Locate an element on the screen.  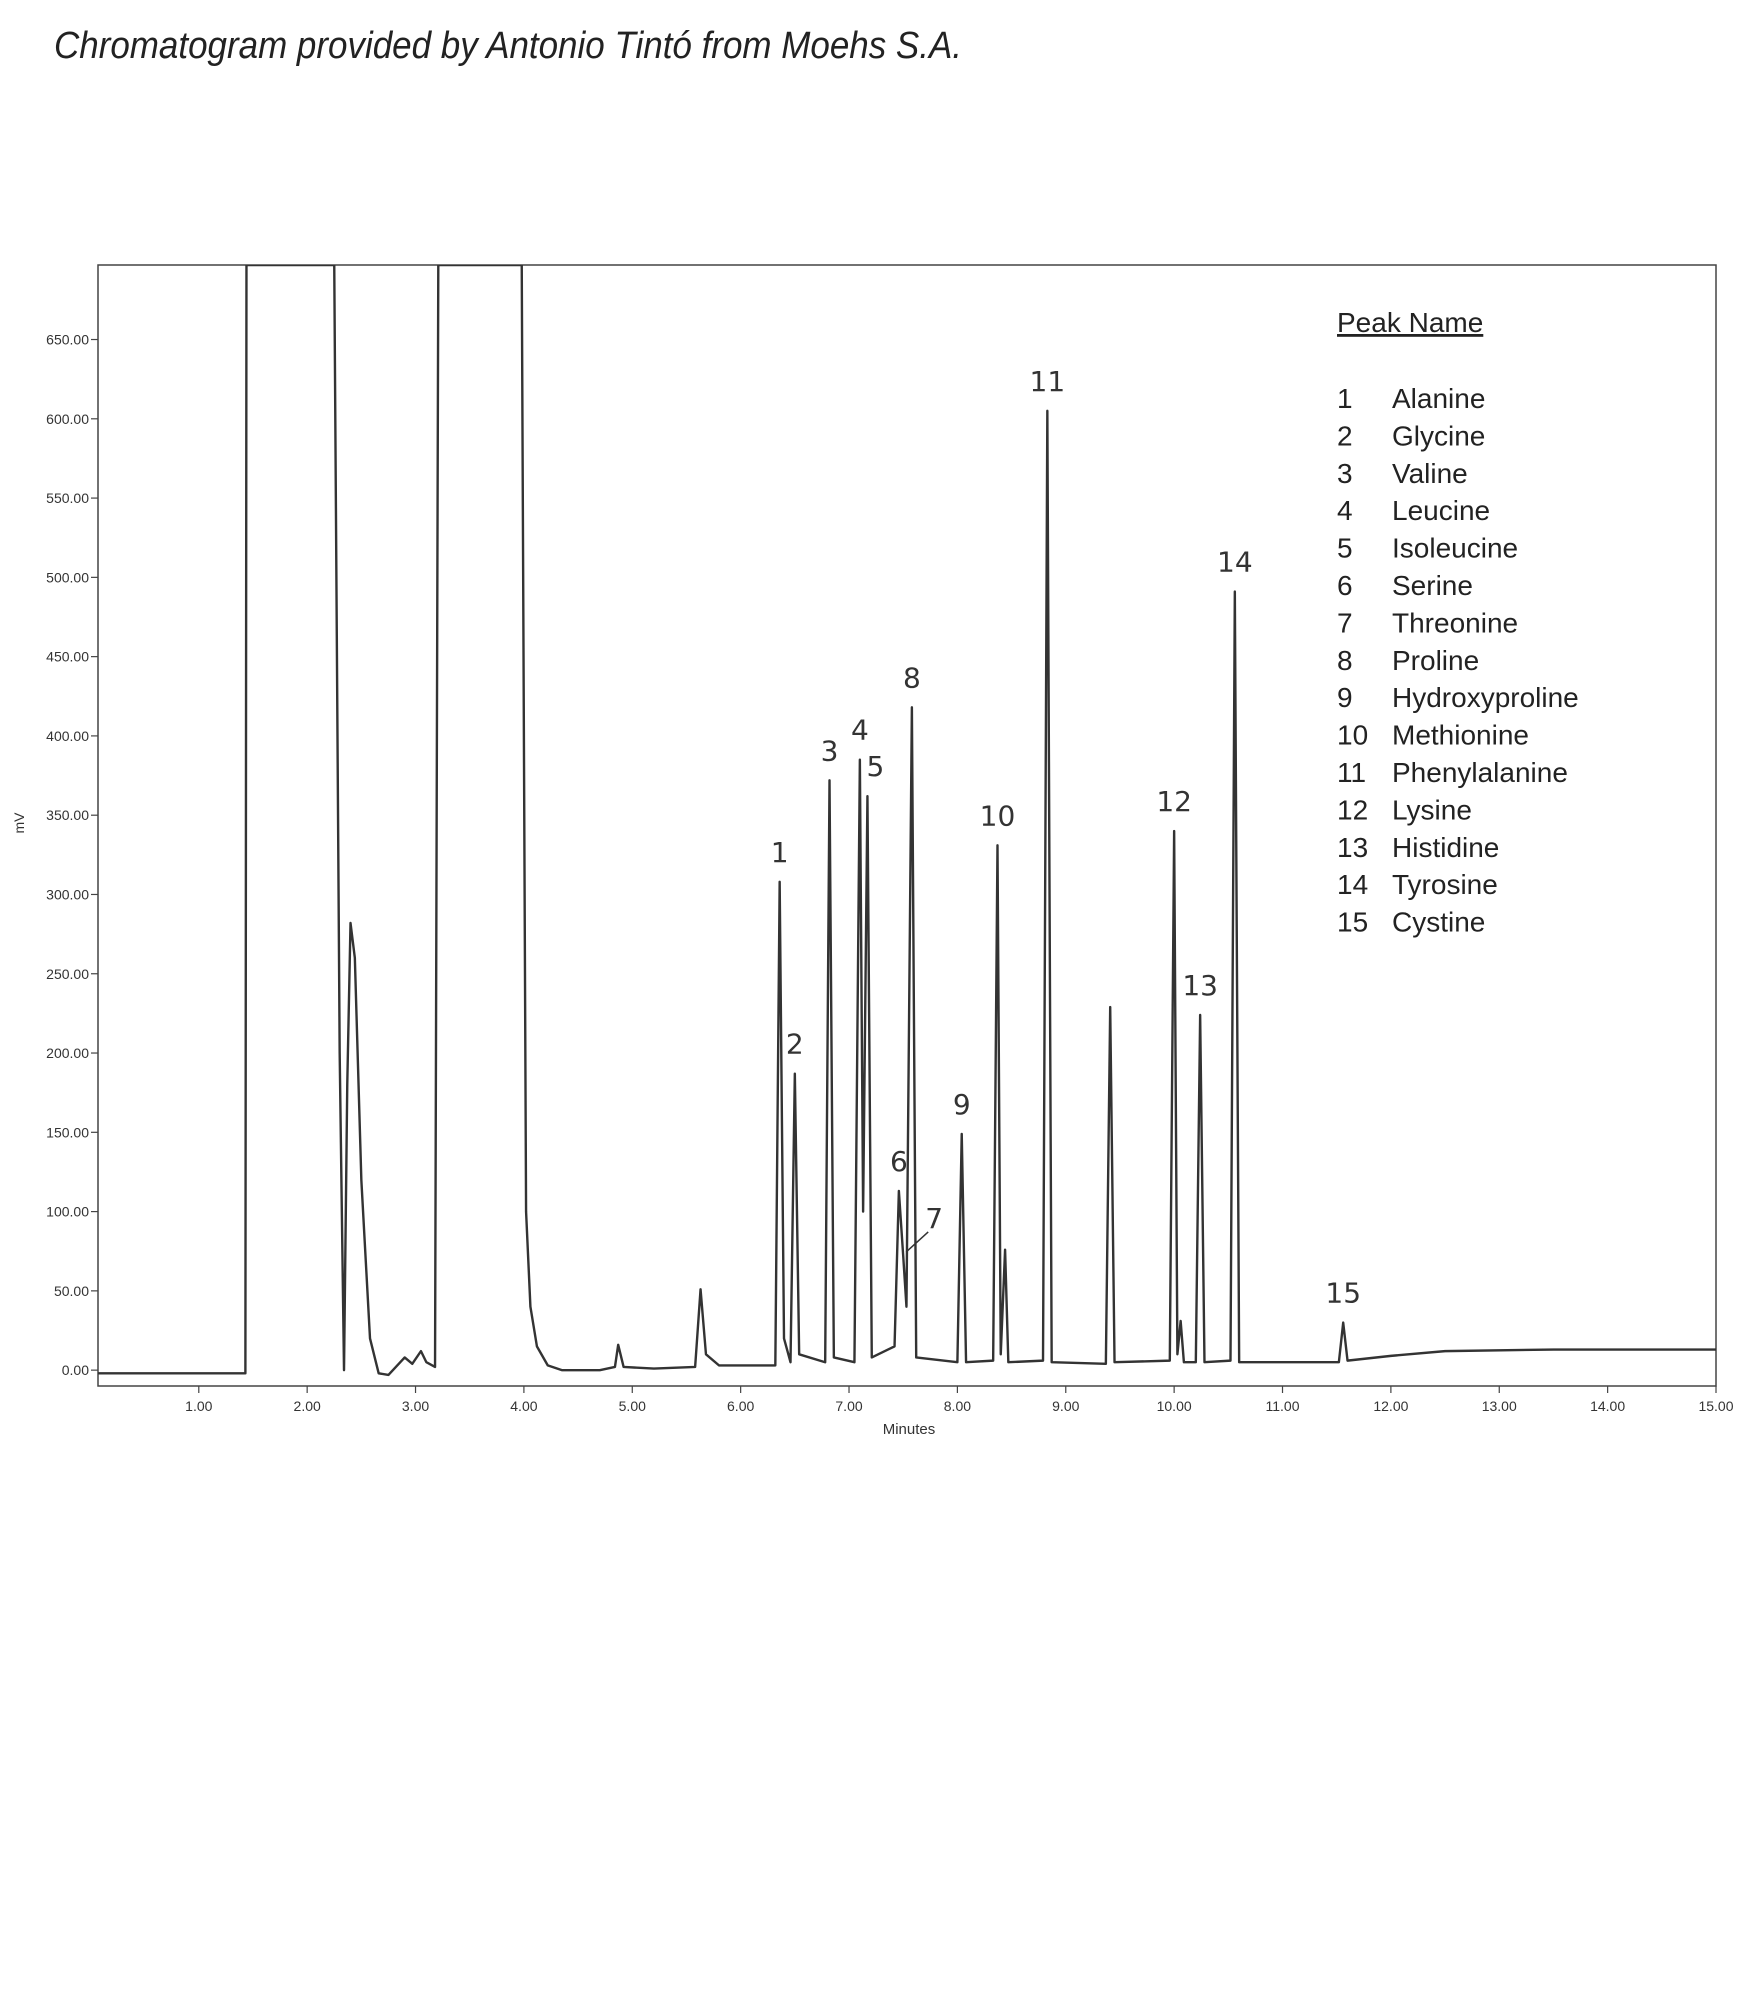
legend-number: 10 is located at coordinates (1352, 735).